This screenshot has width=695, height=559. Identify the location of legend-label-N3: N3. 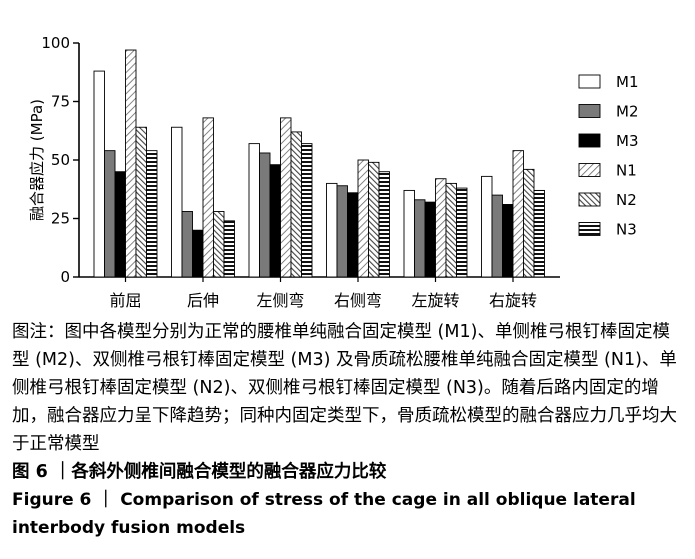
(626, 230).